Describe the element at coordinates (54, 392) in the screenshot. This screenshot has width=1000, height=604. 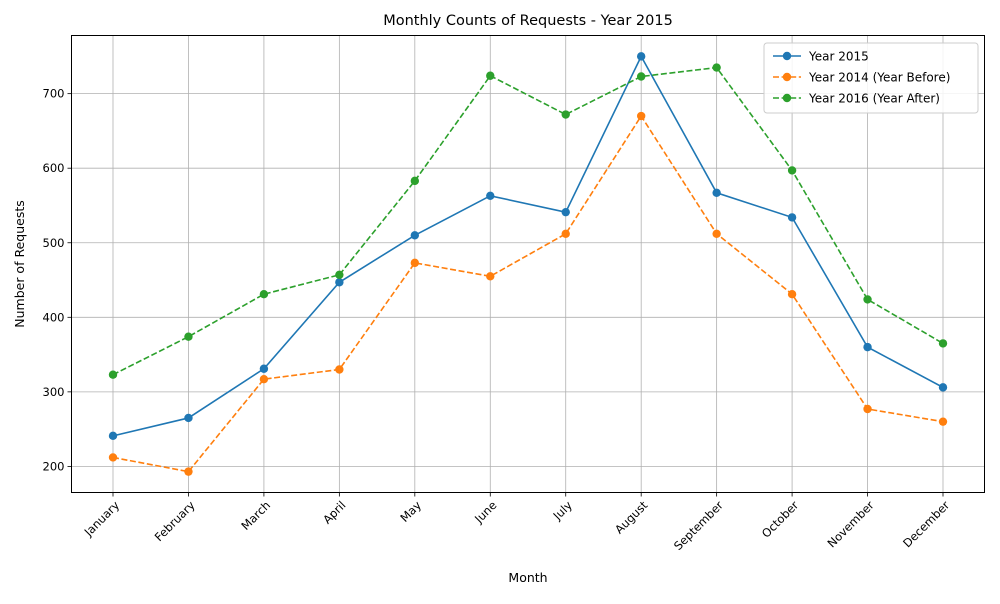
I see `y-tick-label: 300` at that location.